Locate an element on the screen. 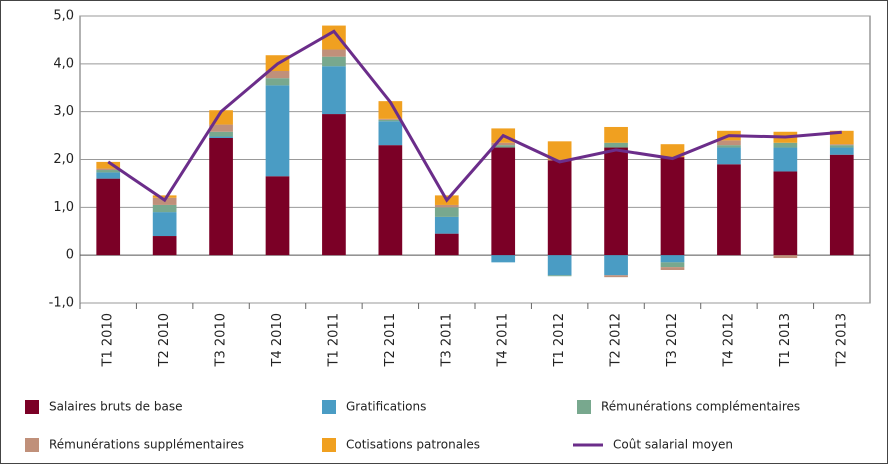 This screenshot has height=468, width=888. y-tick-label: -1,0 is located at coordinates (61, 303).